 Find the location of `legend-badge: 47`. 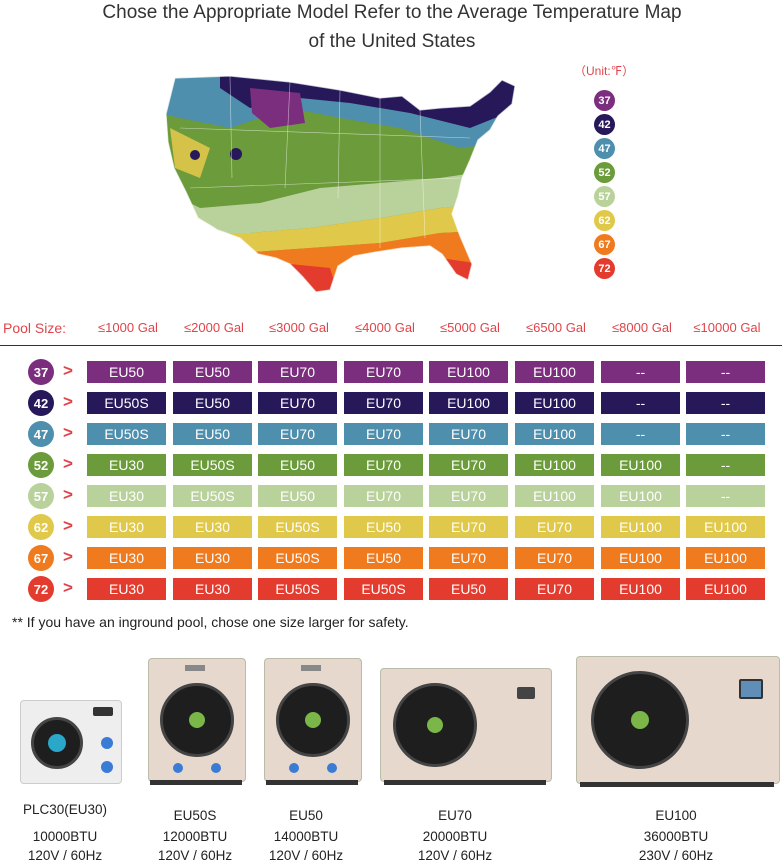

legend-badge: 47 is located at coordinates (604, 148).